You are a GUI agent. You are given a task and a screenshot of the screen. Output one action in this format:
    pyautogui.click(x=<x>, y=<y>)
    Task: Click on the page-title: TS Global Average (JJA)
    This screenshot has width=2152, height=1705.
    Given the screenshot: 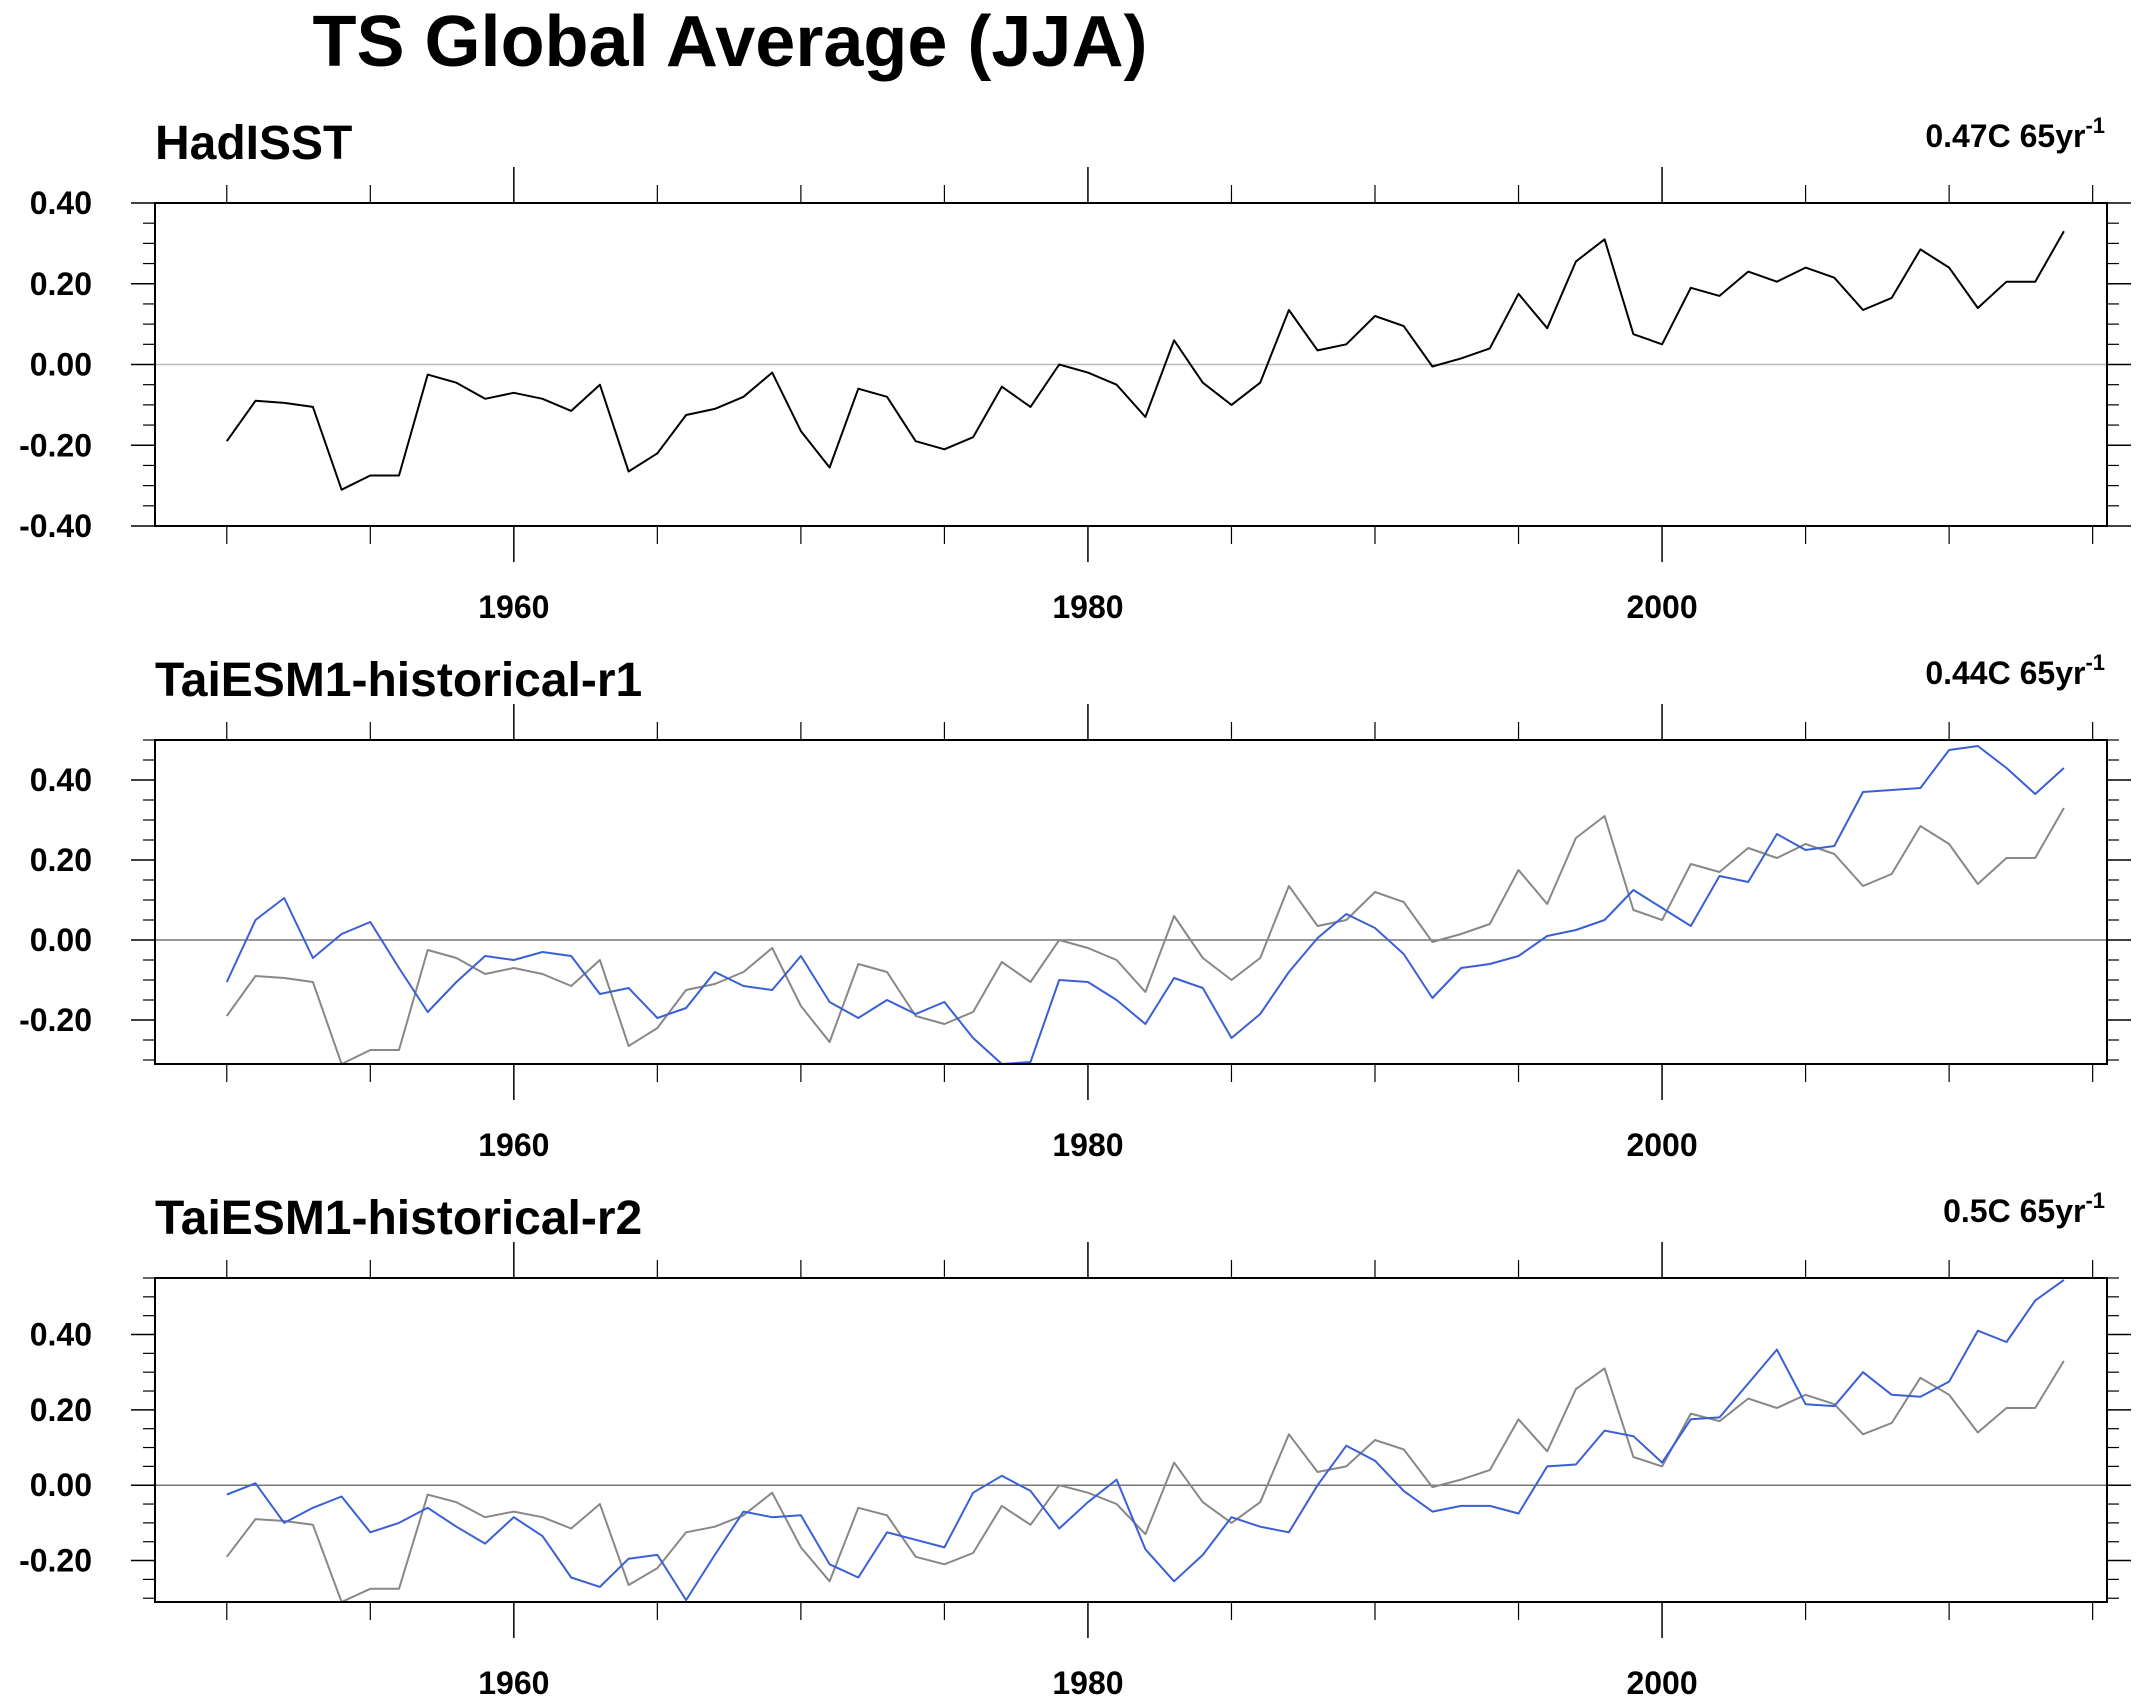 What is the action you would take?
    pyautogui.click(x=730, y=42)
    